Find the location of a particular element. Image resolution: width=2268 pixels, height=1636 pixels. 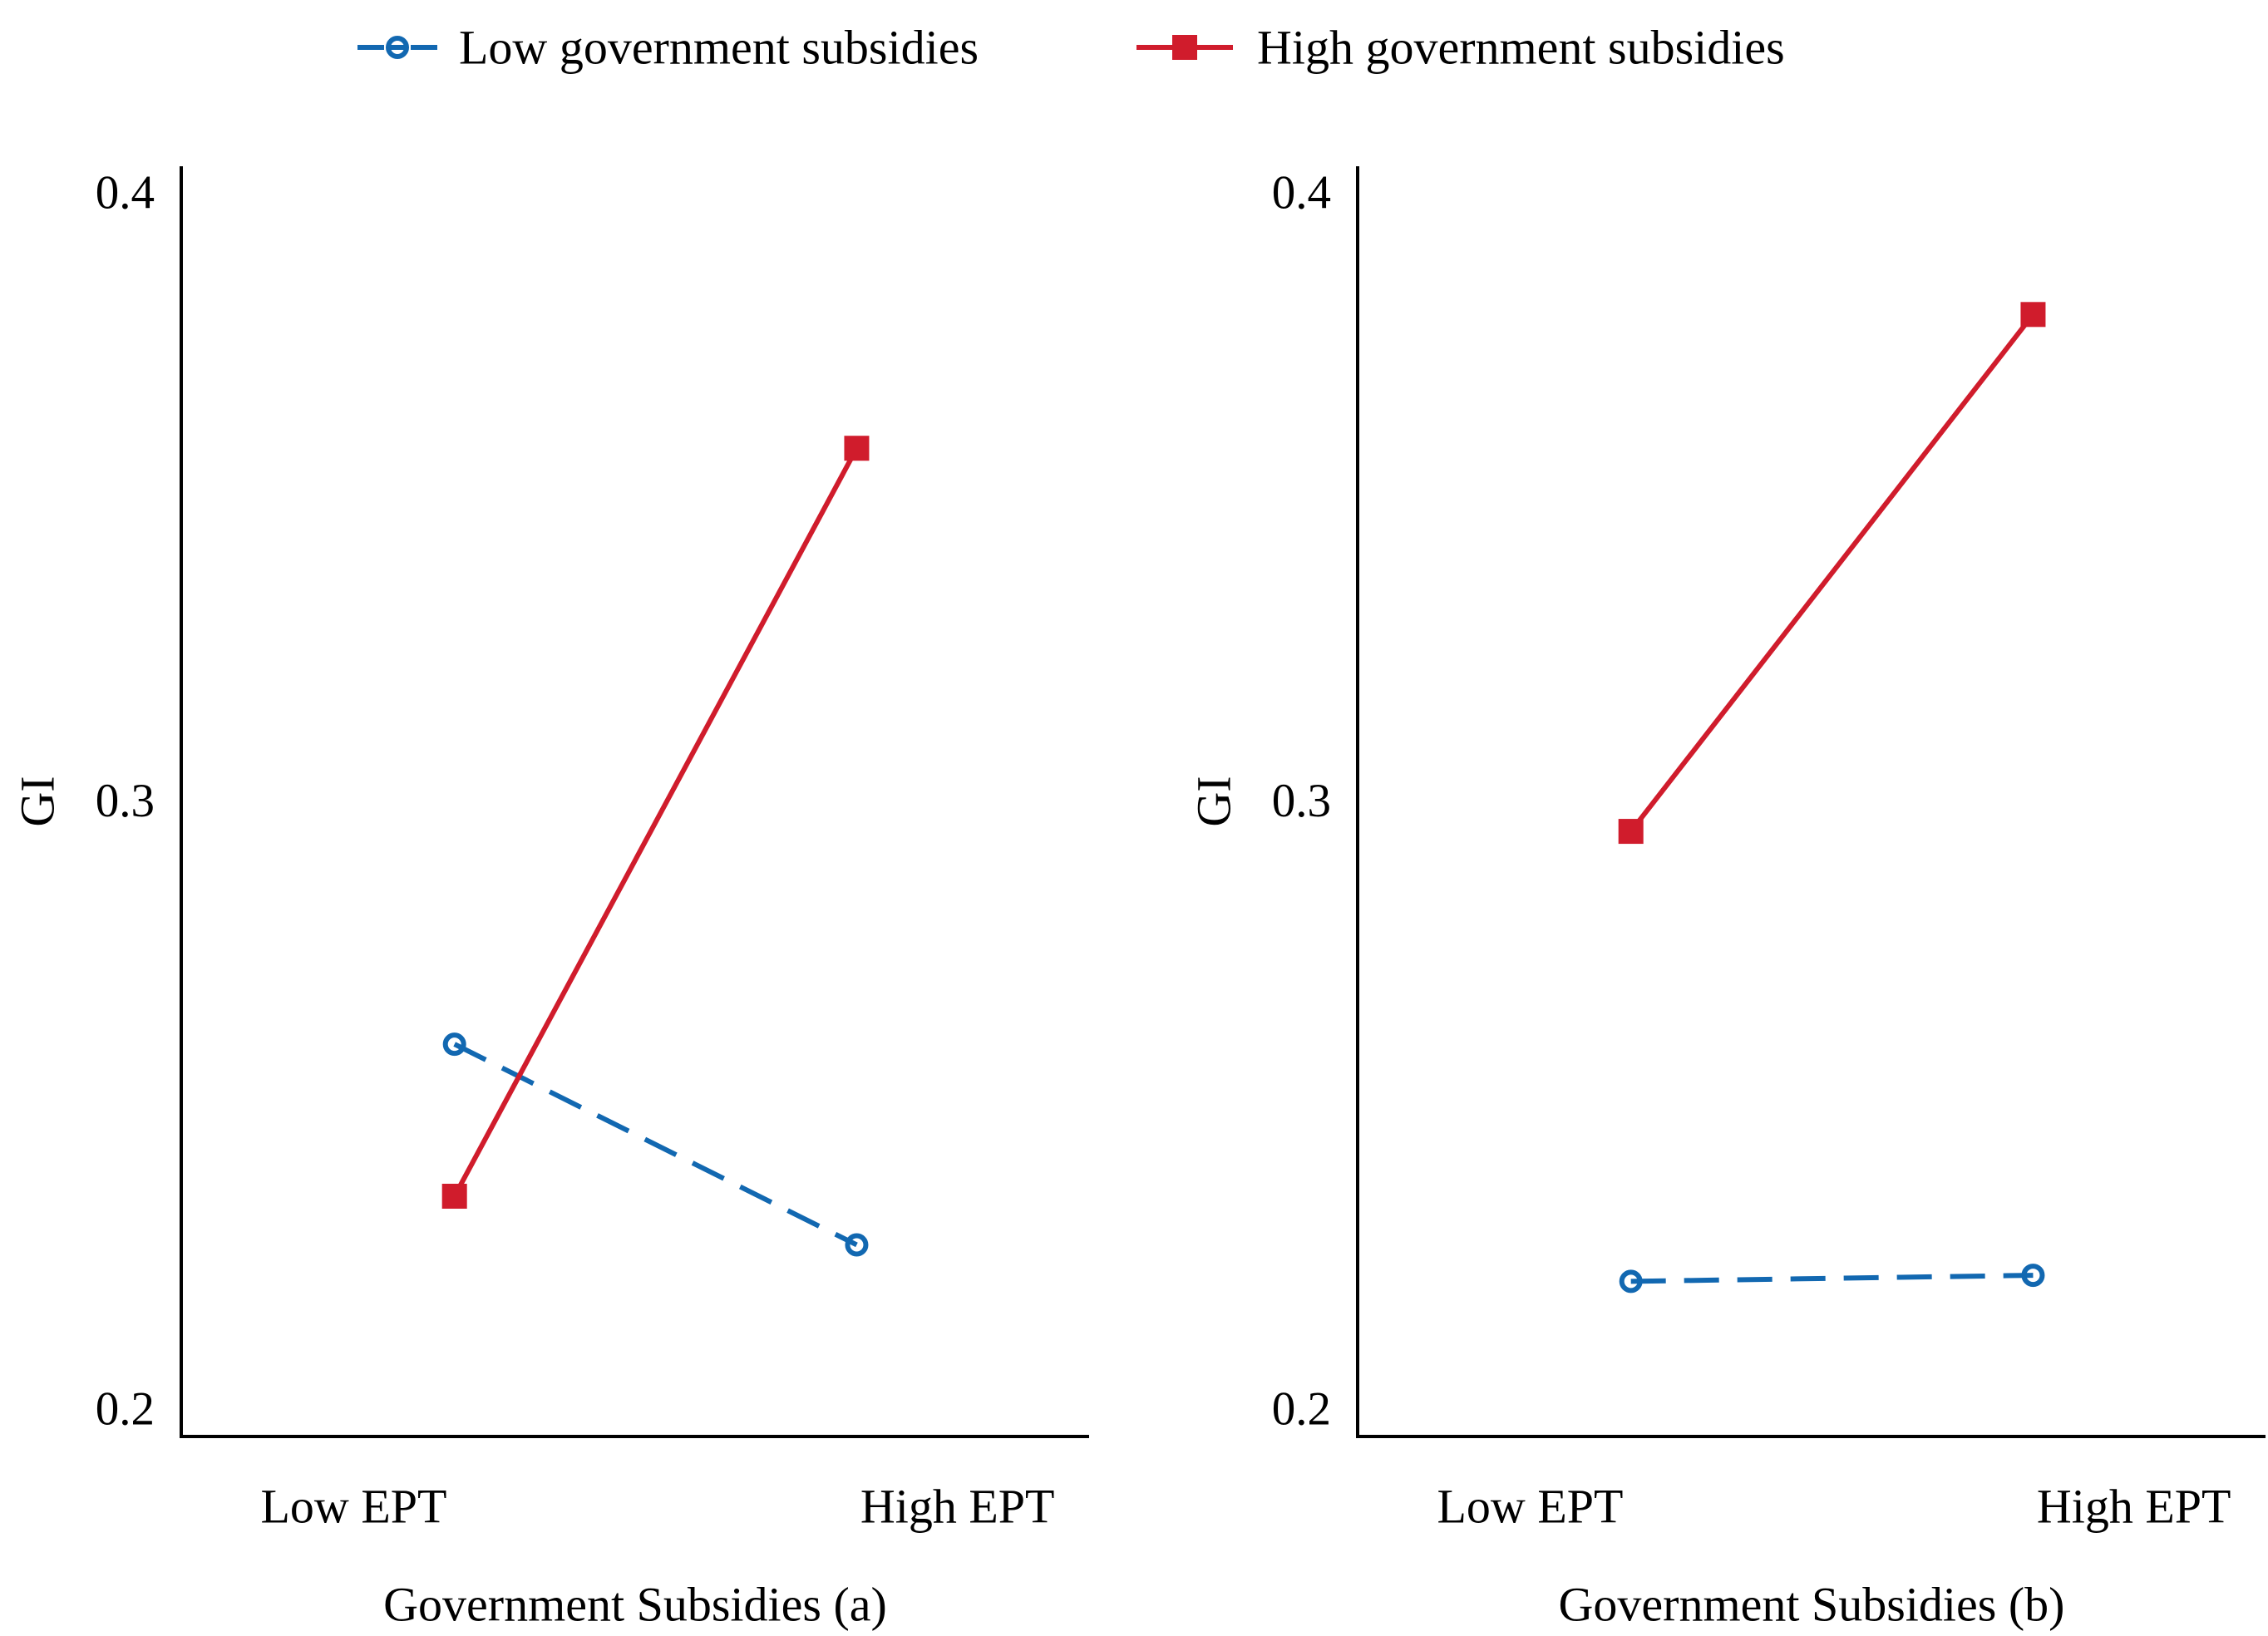

legend-label-high-subsidies: High government subsidies is located at coordinates (1521, 48).